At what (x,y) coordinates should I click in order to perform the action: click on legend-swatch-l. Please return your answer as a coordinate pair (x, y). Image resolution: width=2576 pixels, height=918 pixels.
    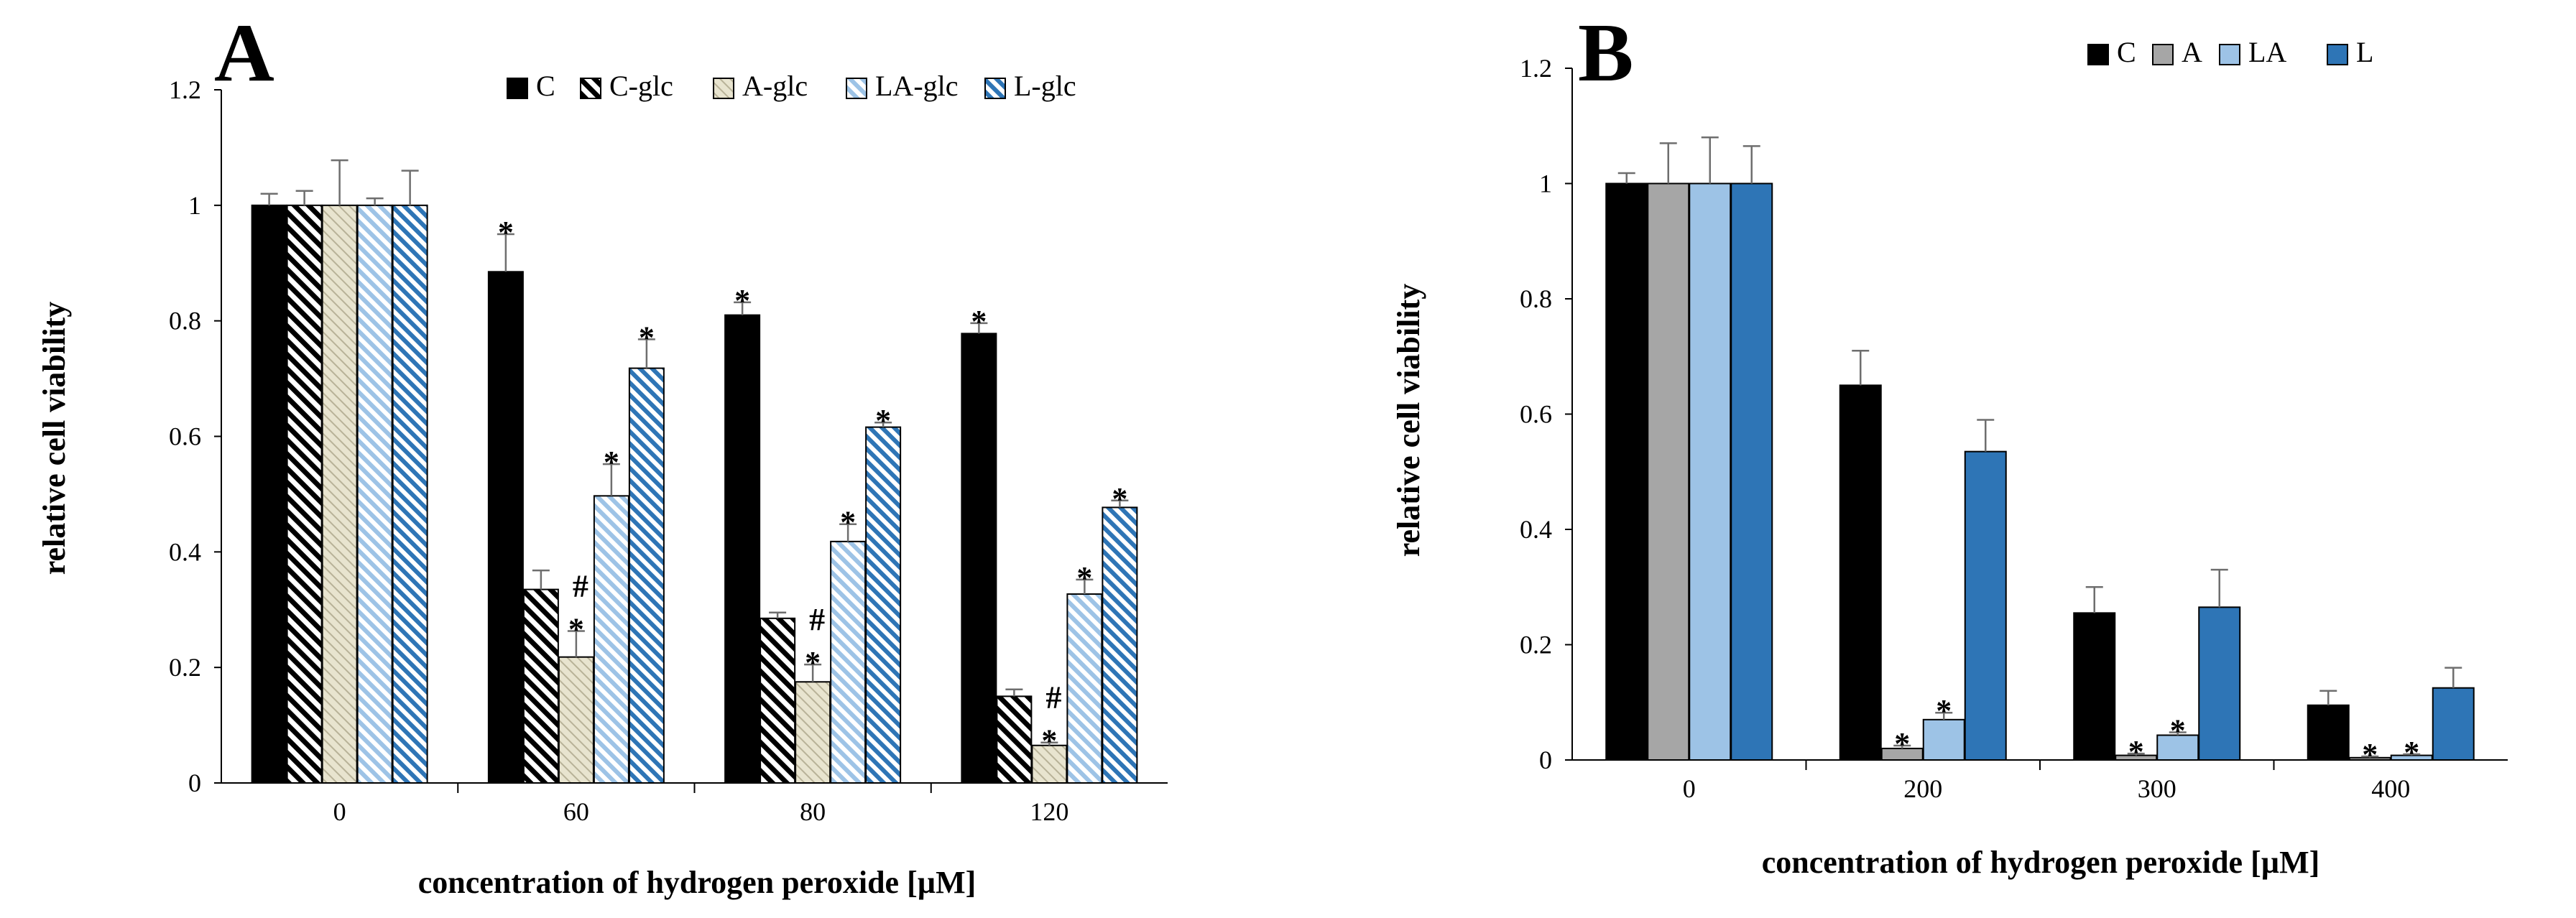
    Looking at the image, I should click on (2337, 55).